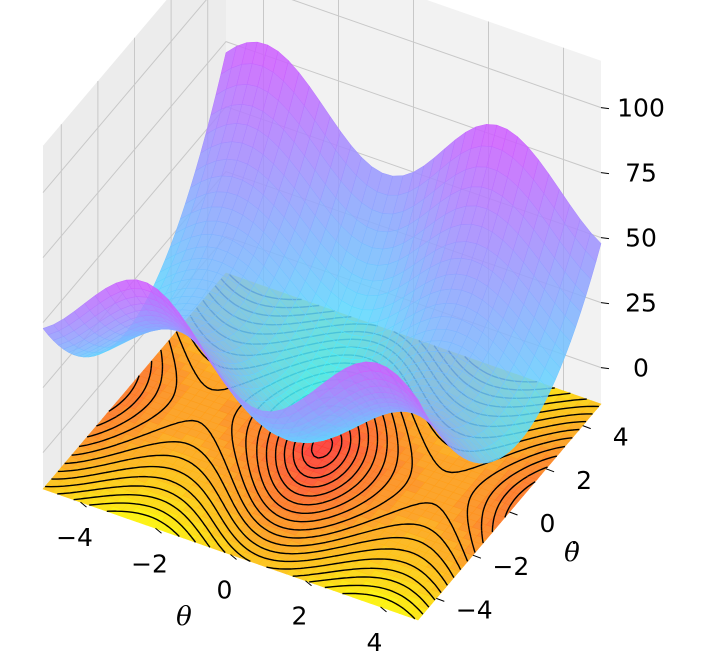 The image size is (701, 657). Describe the element at coordinates (149, 563) in the screenshot. I see `x-tick-label: −2` at that location.